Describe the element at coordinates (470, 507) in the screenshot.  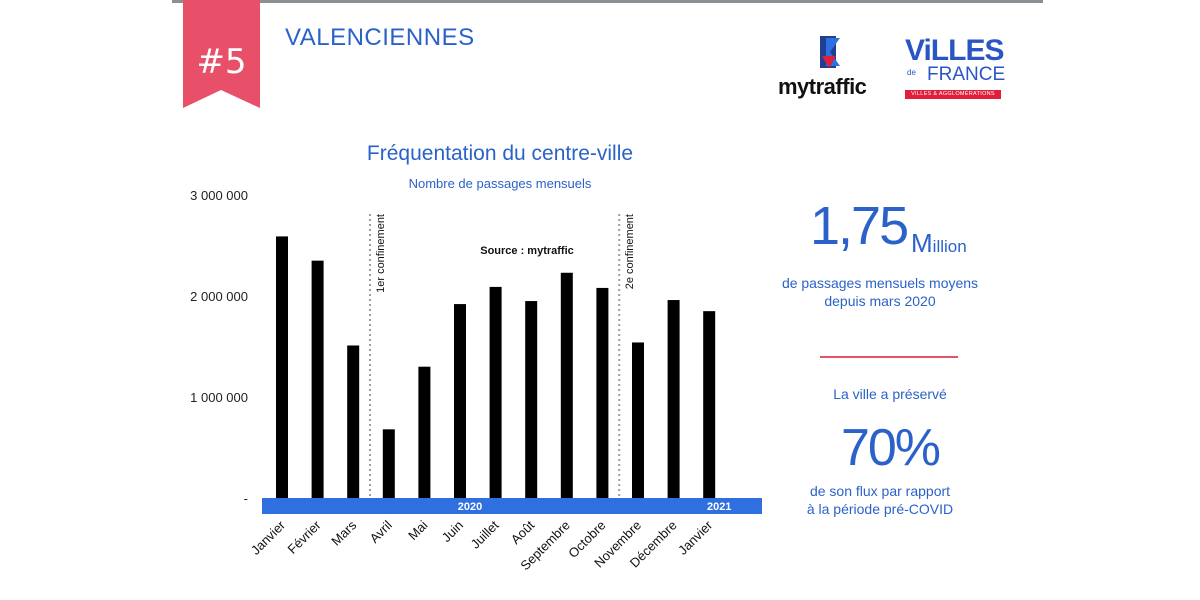
I see `year-label: 2020` at that location.